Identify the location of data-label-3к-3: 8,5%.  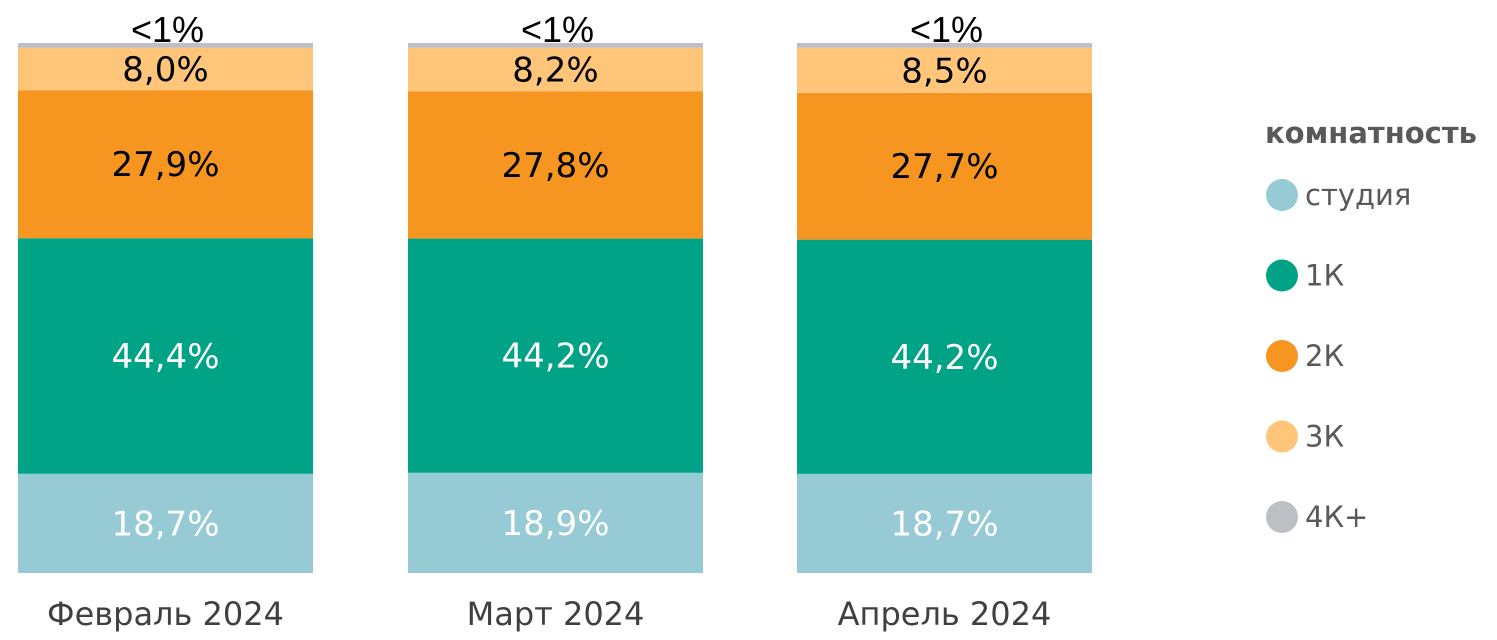
(944, 71).